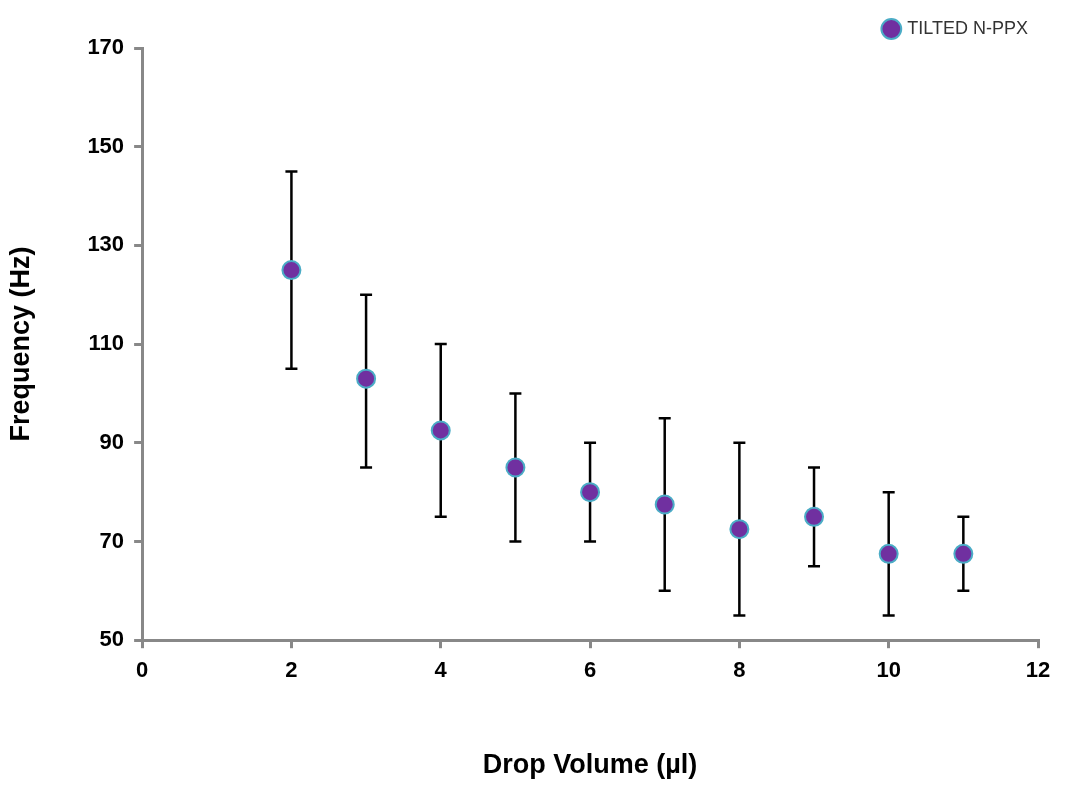 The height and width of the screenshot is (787, 1068). I want to click on x-axis-title: Drop Volume (µl), so click(590, 764).